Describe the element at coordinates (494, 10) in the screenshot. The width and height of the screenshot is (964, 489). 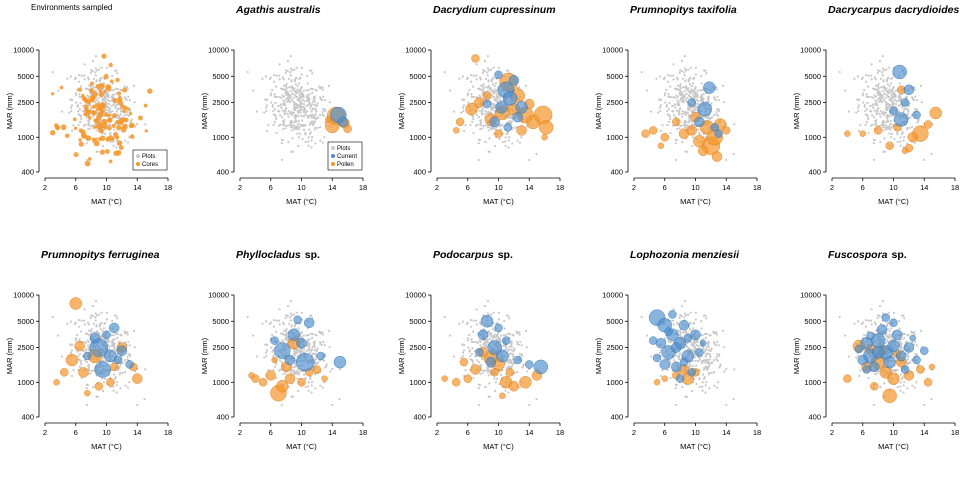
I see `panel-title: Dacrydium cupressinum` at that location.